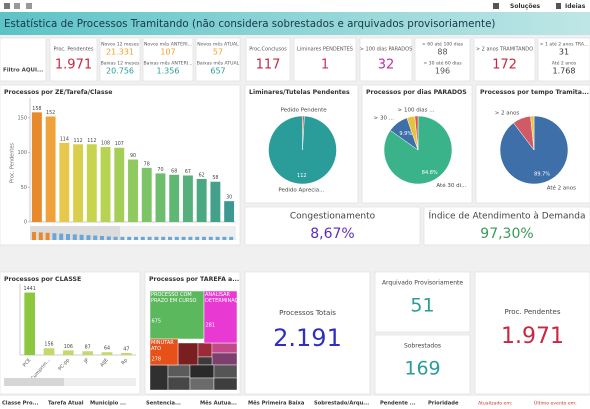 The width and height of the screenshot is (590, 409). What do you see at coordinates (168, 71) in the screenshot?
I see `kpi-value: 1.356` at bounding box center [168, 71].